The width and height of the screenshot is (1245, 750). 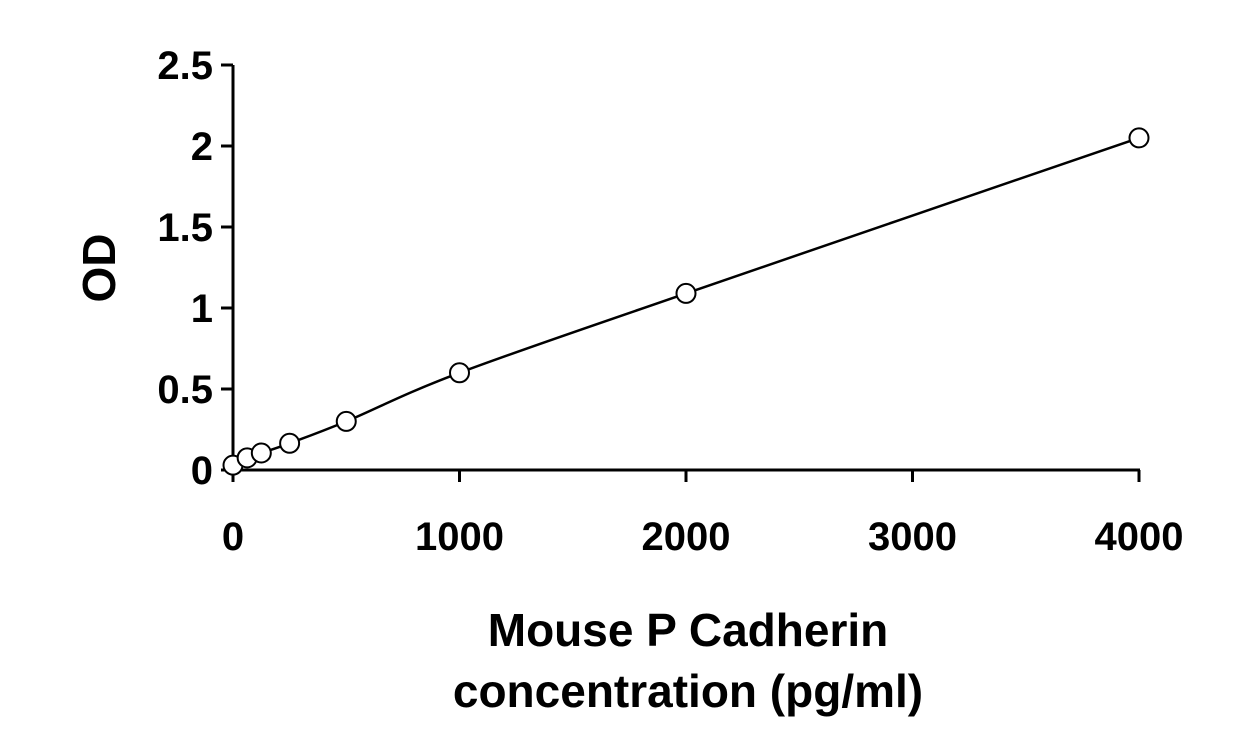 I want to click on x-axis-title-line-1: Mouse P Cadherin, so click(x=688, y=630).